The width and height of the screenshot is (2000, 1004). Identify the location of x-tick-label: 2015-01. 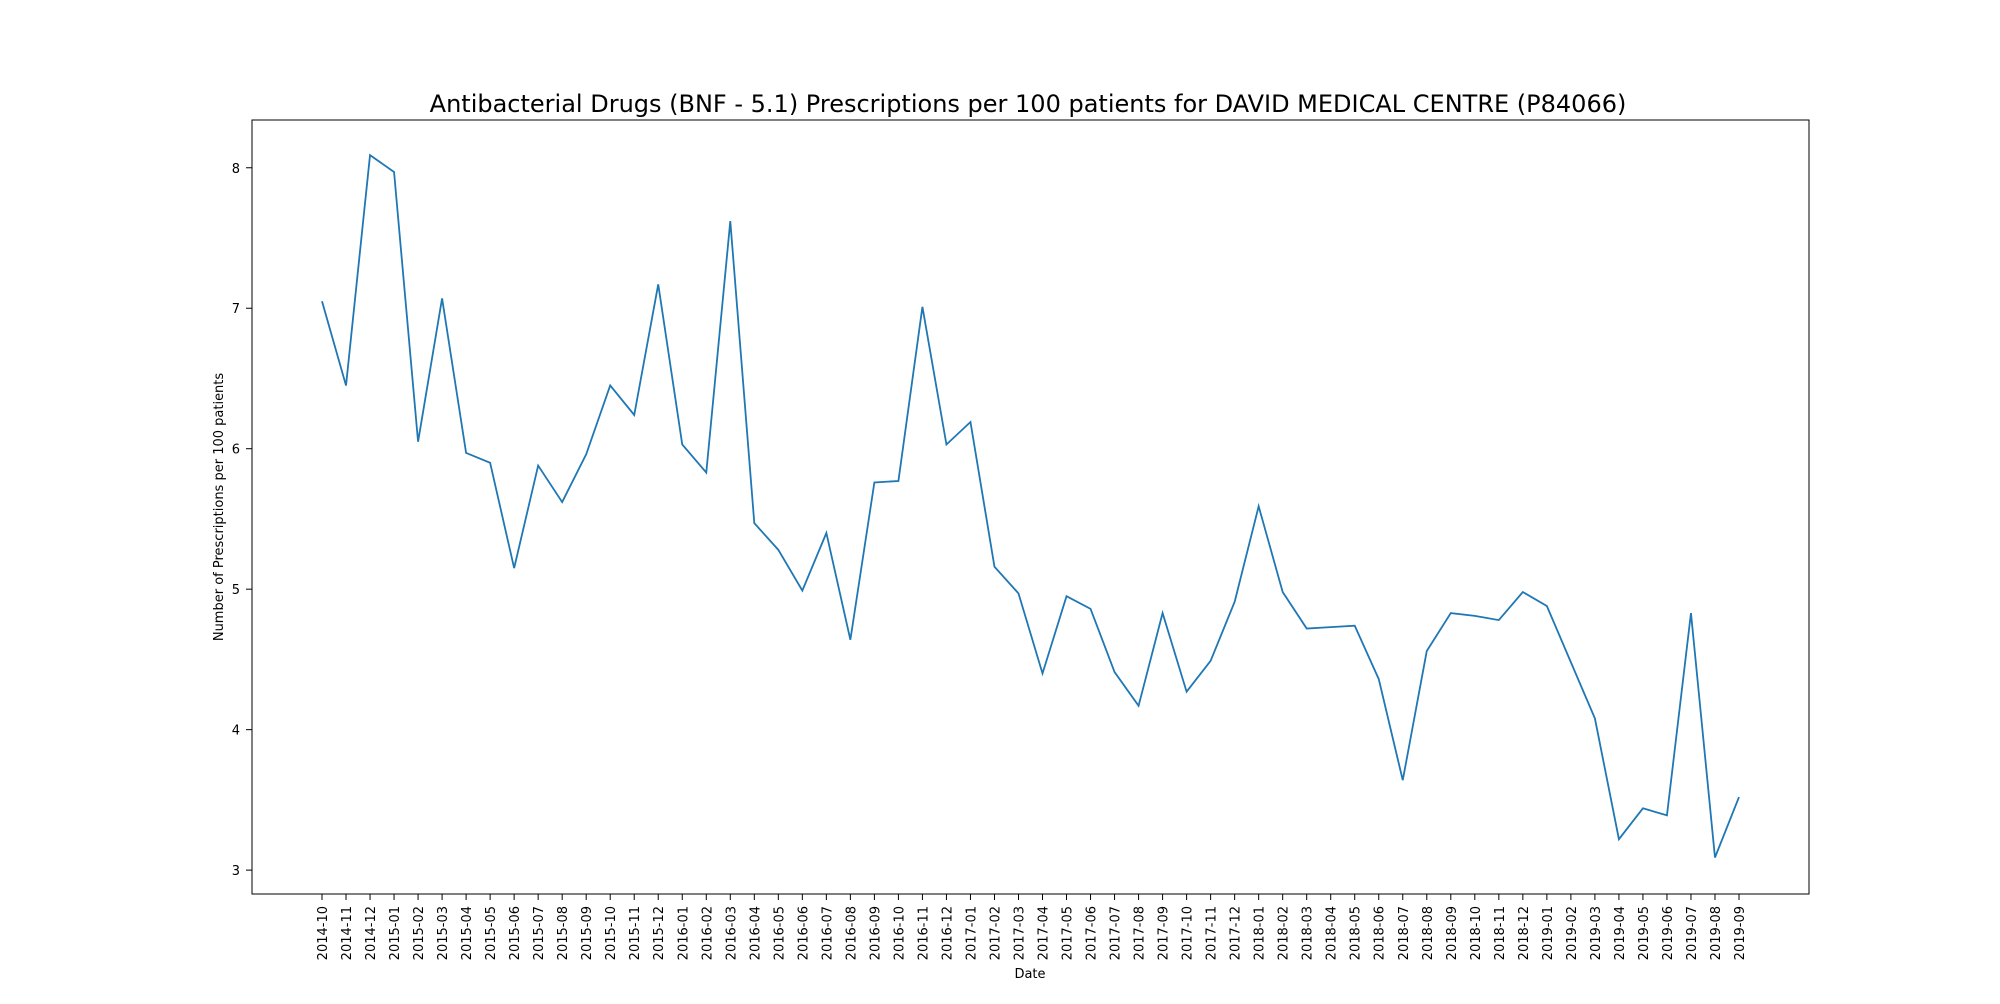
(395, 933).